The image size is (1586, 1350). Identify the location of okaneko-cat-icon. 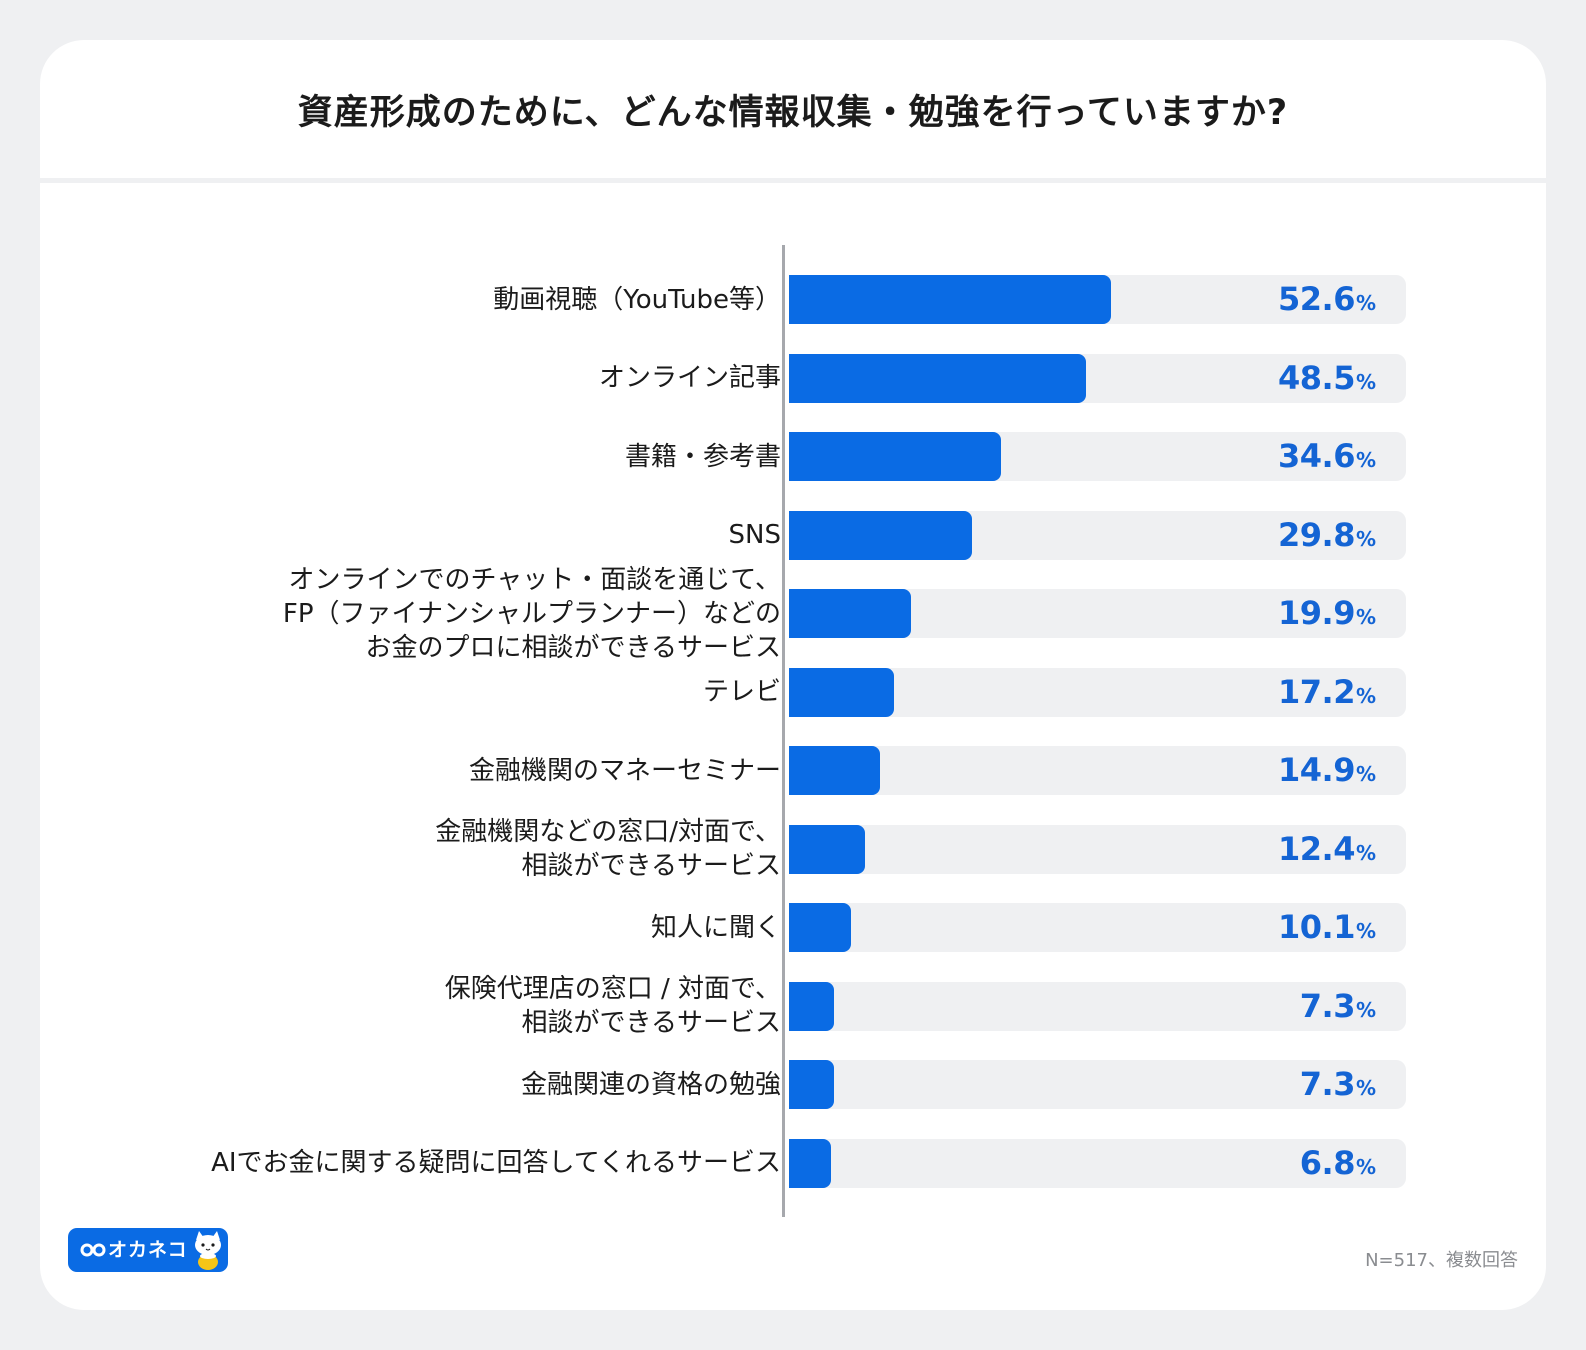
(208, 1250).